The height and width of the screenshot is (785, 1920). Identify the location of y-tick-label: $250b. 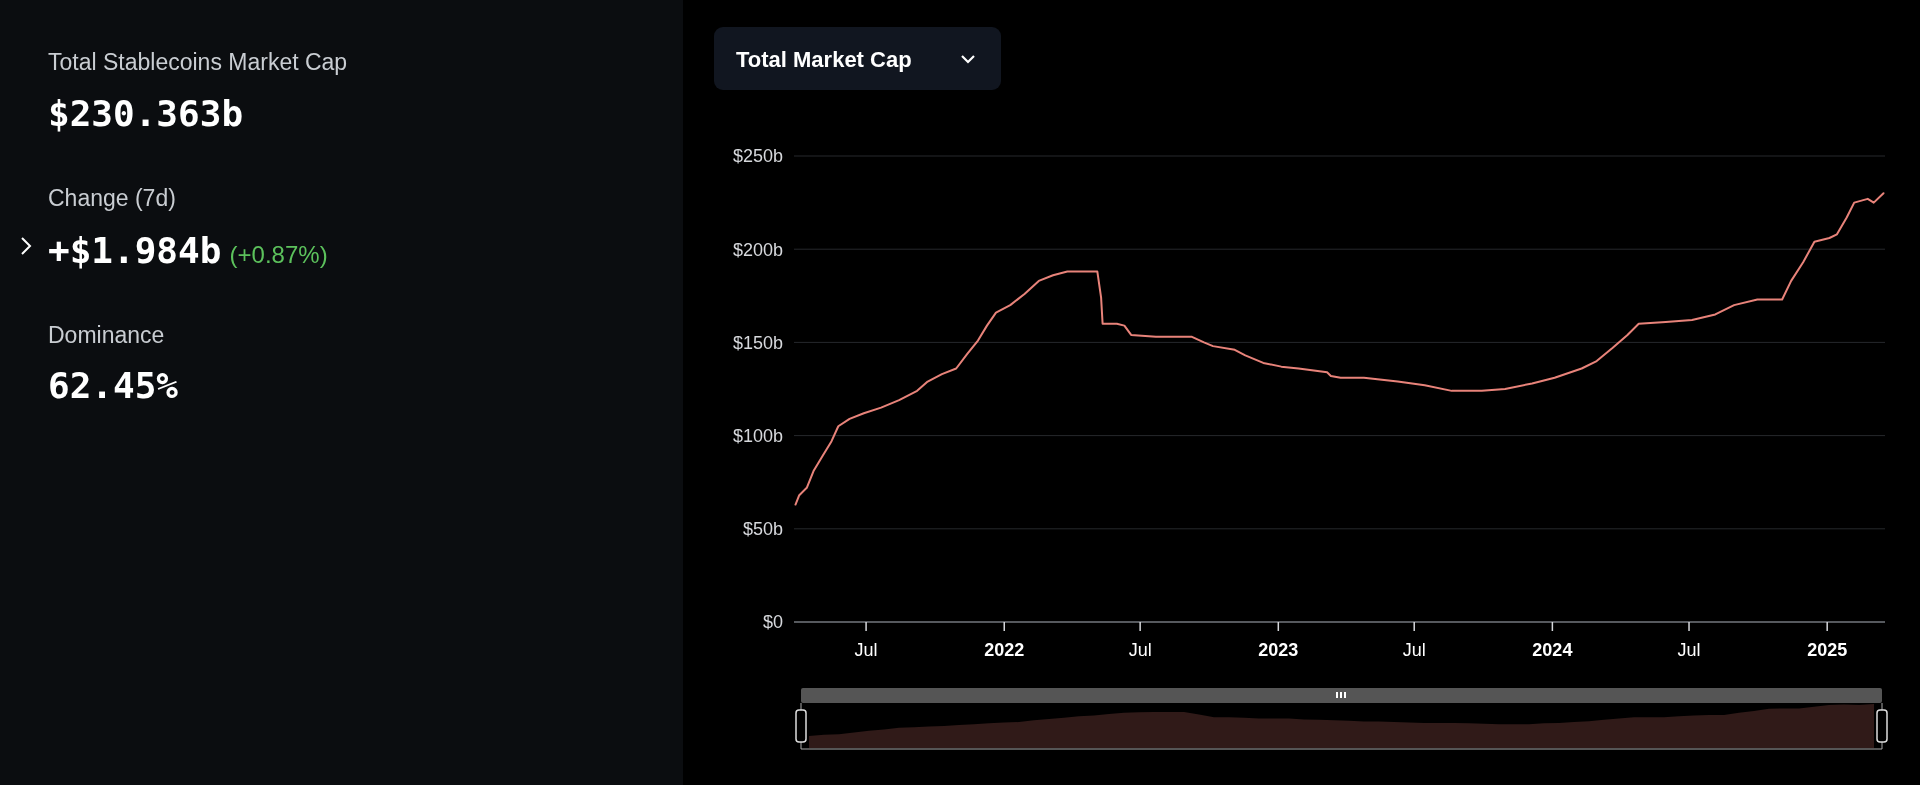
(757, 156).